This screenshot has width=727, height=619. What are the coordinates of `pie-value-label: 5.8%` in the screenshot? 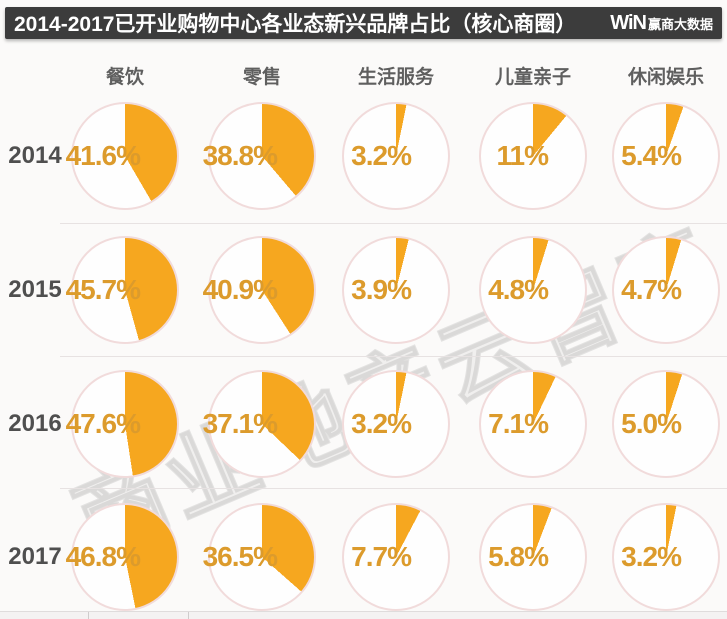 It's located at (518, 556).